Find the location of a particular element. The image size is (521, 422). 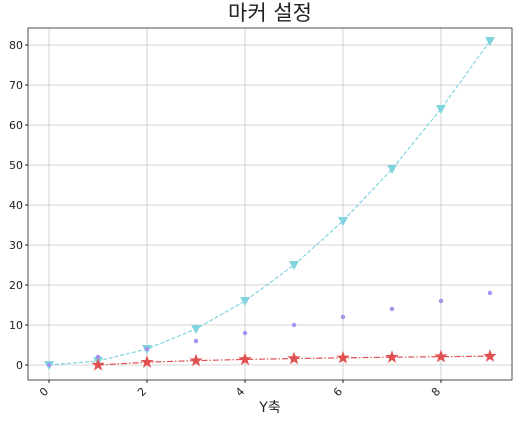

y-tick-label: 10 is located at coordinates (16, 325).